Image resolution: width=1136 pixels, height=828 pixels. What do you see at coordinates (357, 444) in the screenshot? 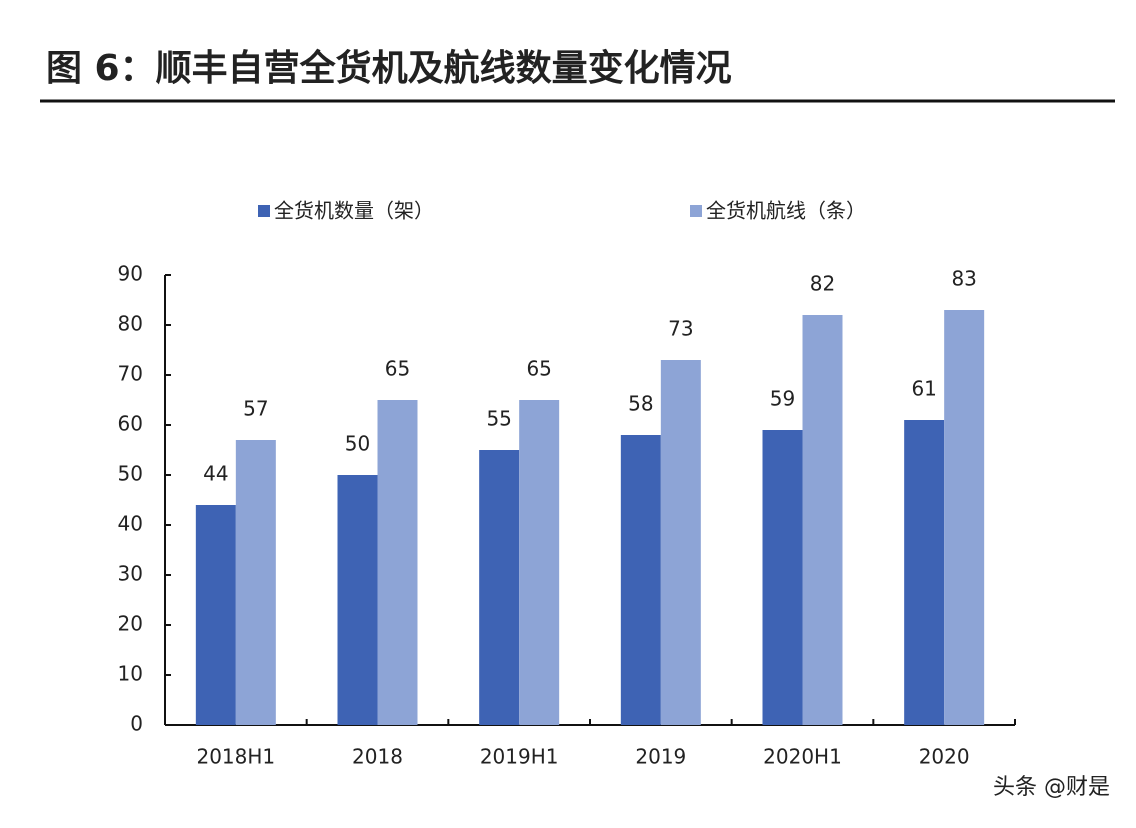
I see `value-label: 50` at bounding box center [357, 444].